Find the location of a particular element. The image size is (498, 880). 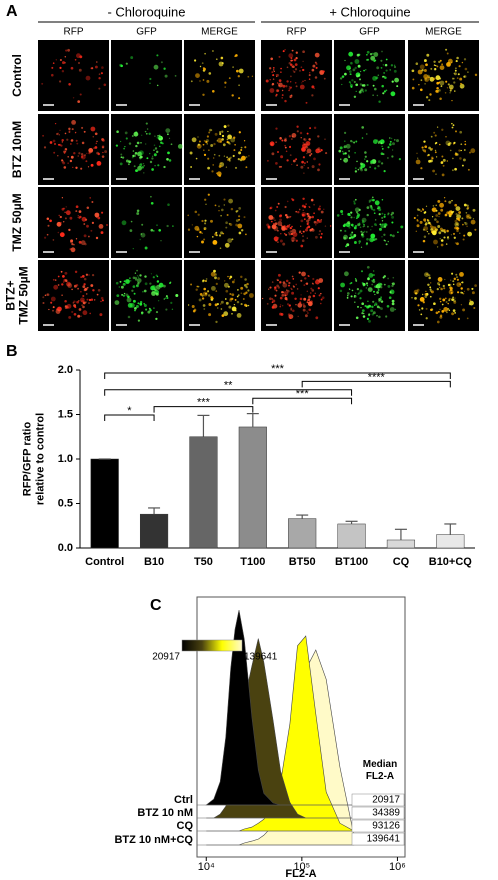

median-value: 93126 is located at coordinates (386, 826).